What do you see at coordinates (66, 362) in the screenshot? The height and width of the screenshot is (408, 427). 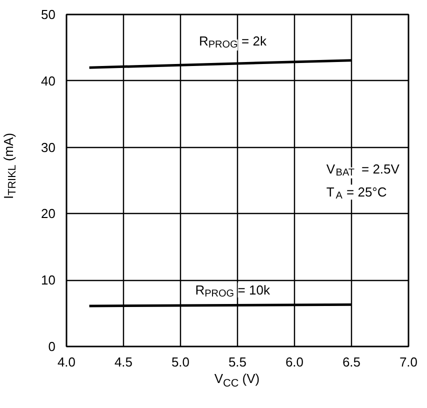 I see `x-tick-label: 4.0` at bounding box center [66, 362].